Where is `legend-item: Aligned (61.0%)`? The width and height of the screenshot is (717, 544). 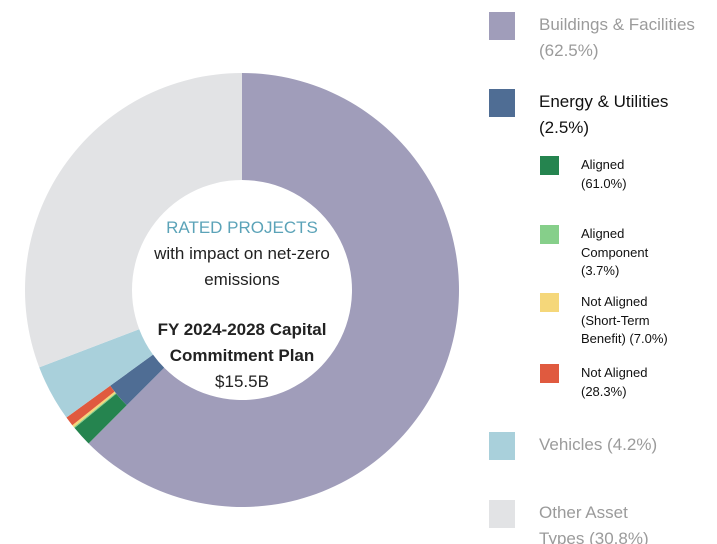 legend-item: Aligned (61.0%) is located at coordinates (600, 174).